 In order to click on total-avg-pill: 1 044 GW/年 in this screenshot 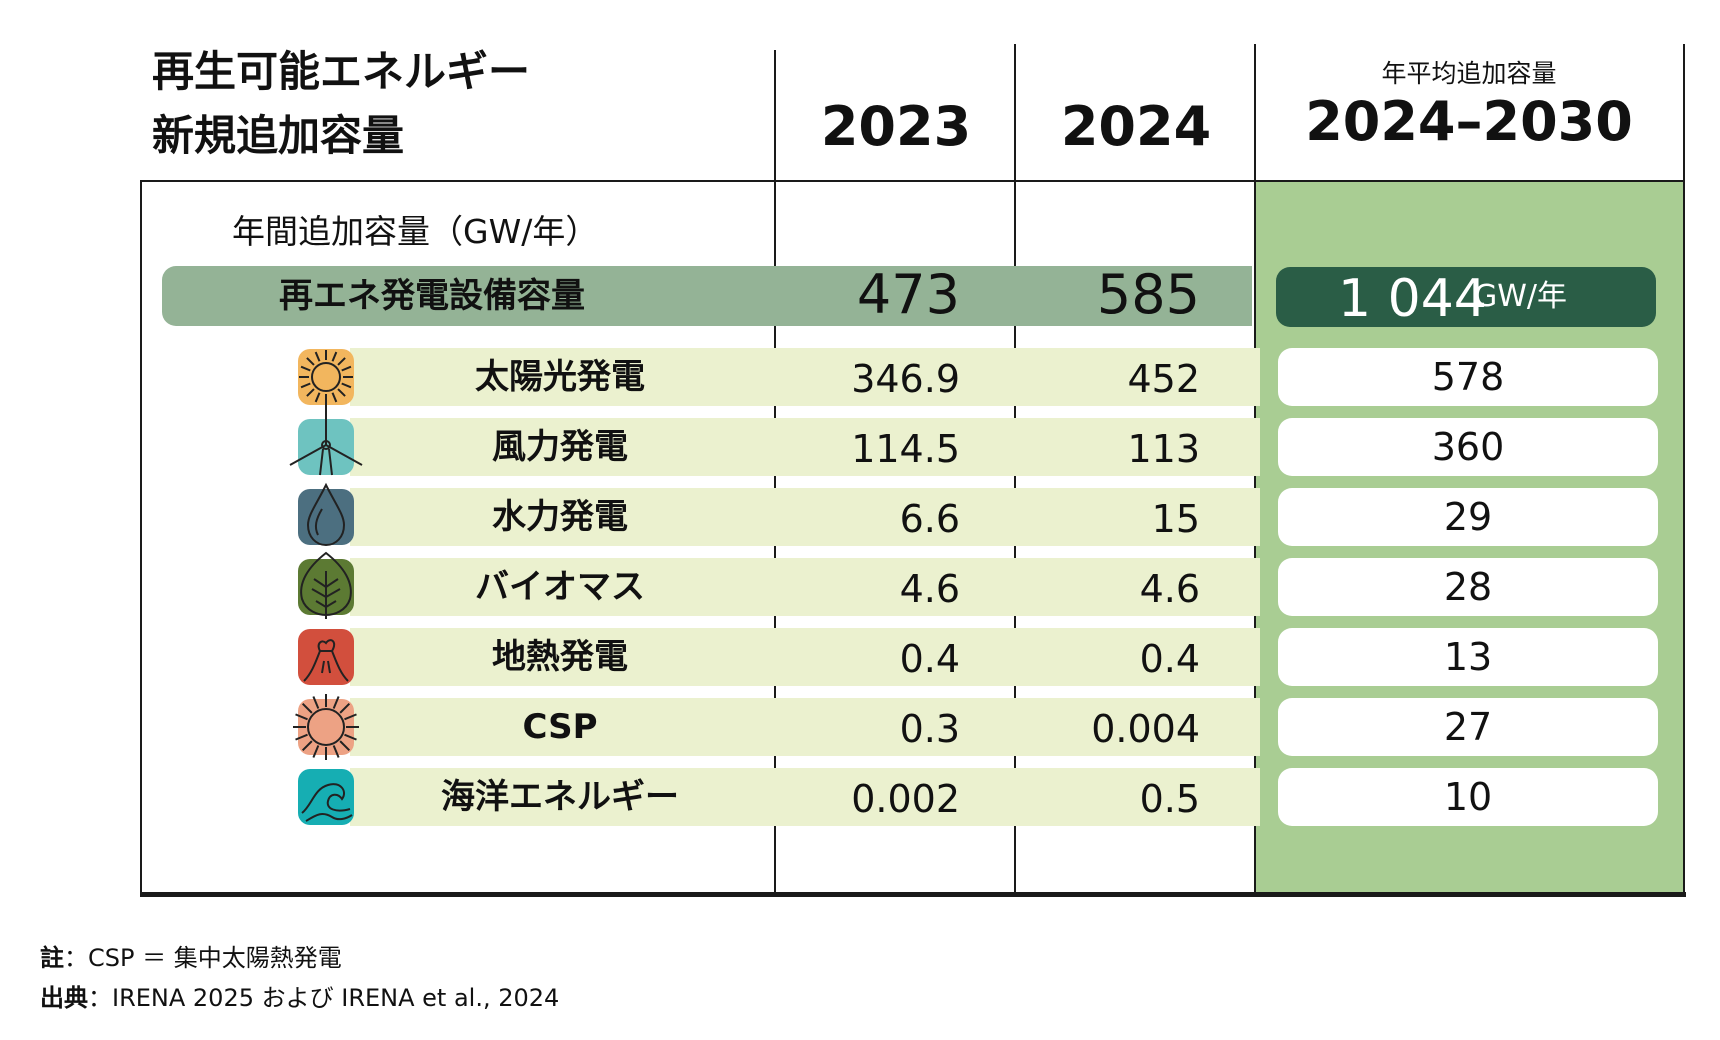, I will do `click(1466, 298)`.